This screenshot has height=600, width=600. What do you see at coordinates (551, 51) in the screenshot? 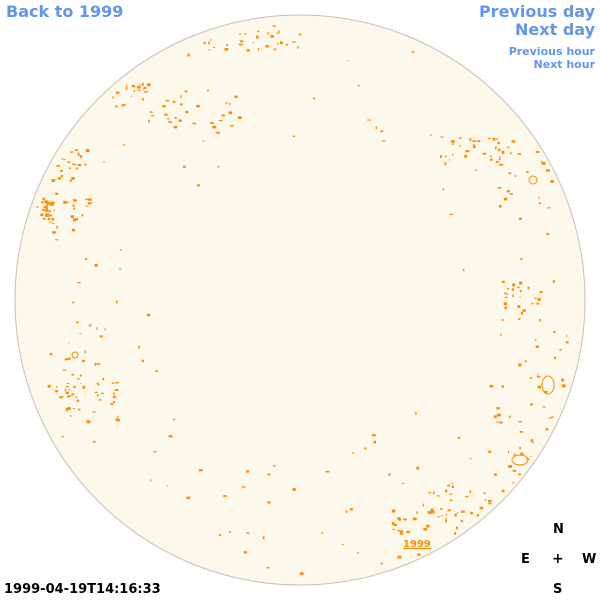
I see `previous-hour-link: Previous hour` at bounding box center [551, 51].